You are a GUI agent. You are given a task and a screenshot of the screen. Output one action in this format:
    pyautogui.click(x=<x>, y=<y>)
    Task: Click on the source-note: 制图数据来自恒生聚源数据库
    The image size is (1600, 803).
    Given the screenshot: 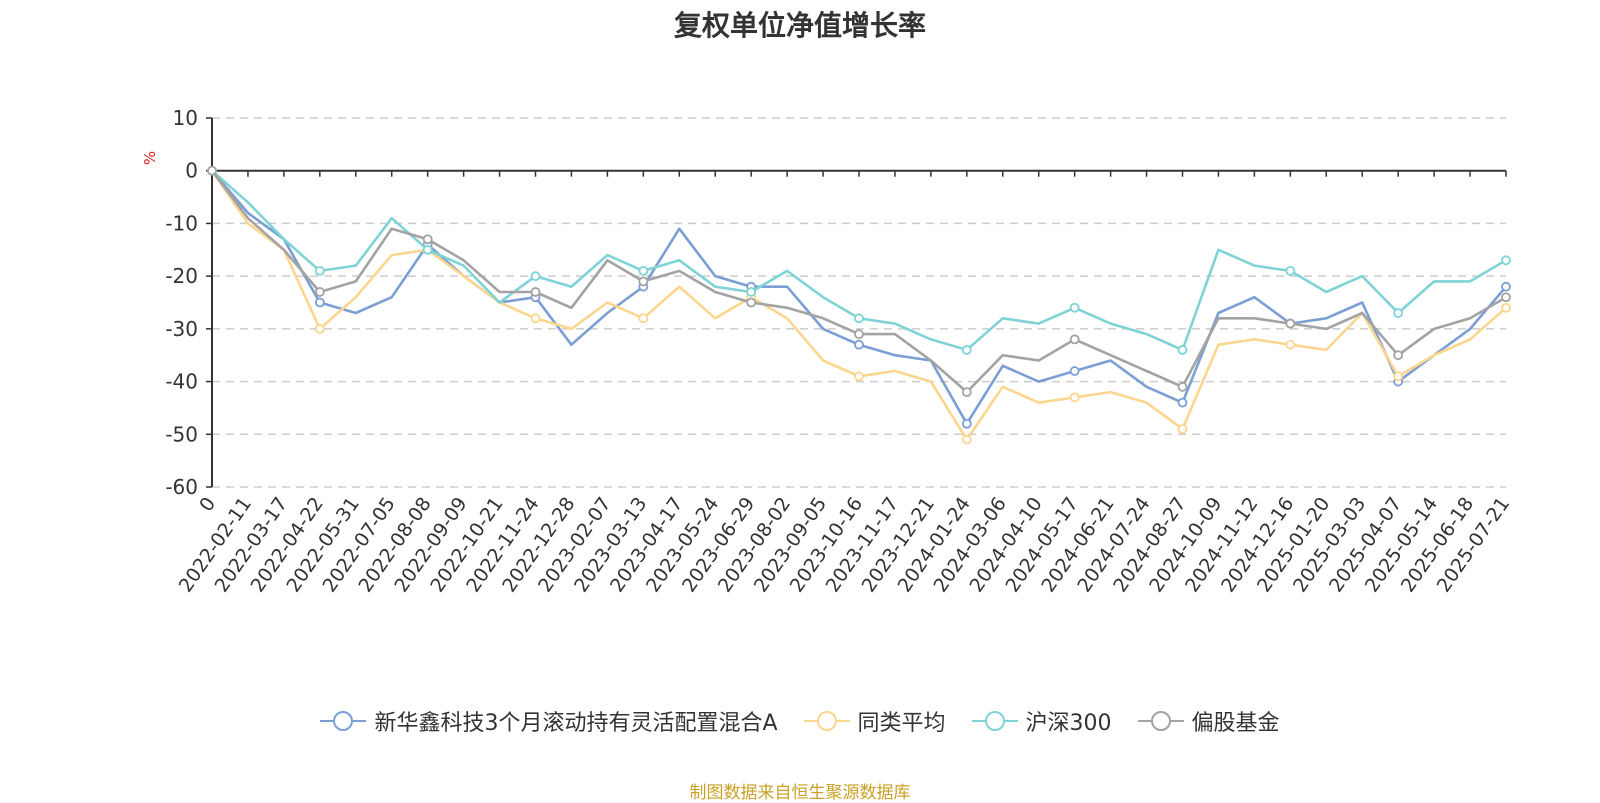 What is the action you would take?
    pyautogui.click(x=800, y=793)
    